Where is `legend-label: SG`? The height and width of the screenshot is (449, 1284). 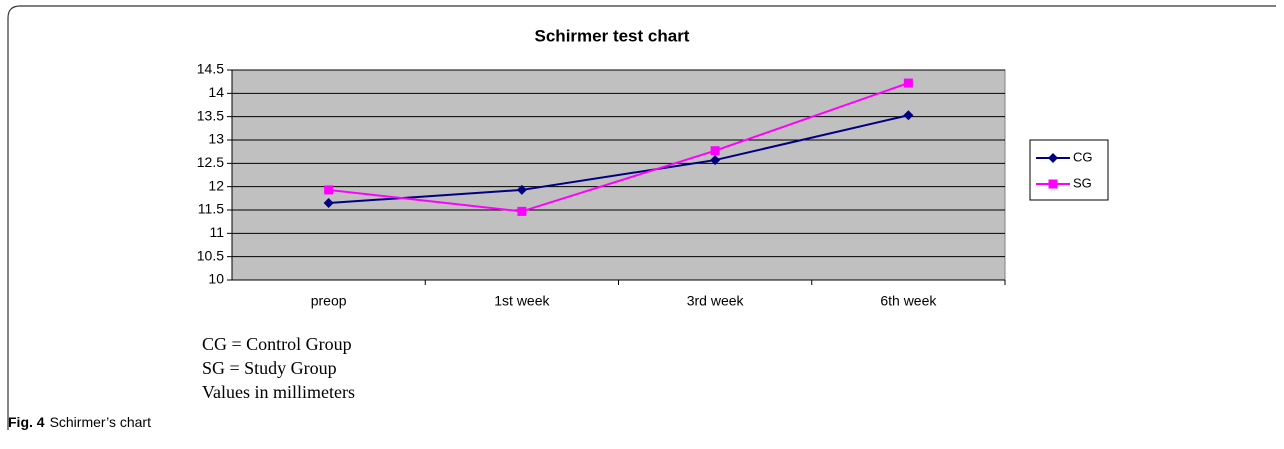 legend-label: SG is located at coordinates (1082, 182).